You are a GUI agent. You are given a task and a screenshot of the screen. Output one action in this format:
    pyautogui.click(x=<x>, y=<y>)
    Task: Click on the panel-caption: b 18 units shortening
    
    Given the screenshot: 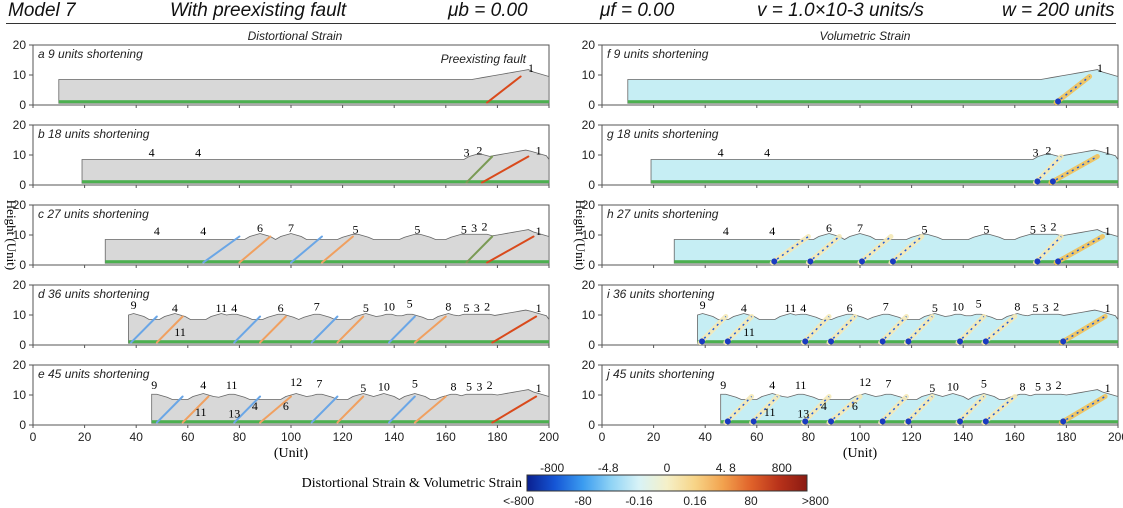 What is the action you would take?
    pyautogui.click(x=94, y=134)
    